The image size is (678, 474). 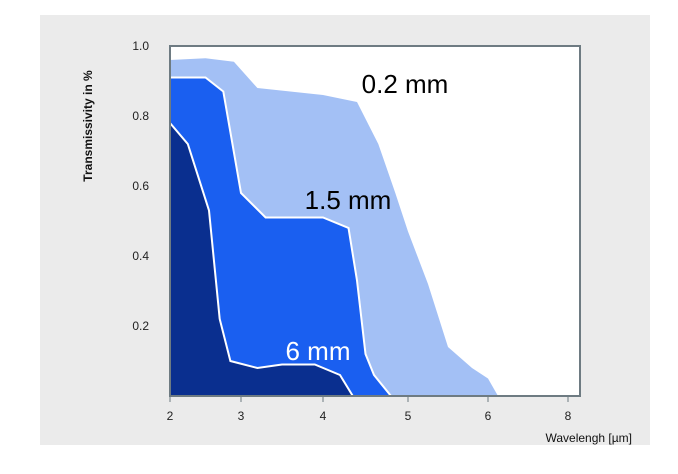 What do you see at coordinates (323, 416) in the screenshot?
I see `x-tick-label: 4` at bounding box center [323, 416].